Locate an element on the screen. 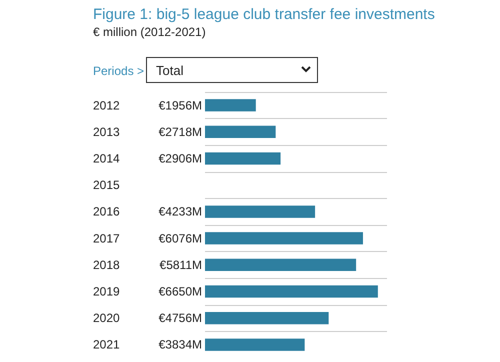  chart-title: Figure 1: big-5 league club transfer fee investments is located at coordinates (264, 14).